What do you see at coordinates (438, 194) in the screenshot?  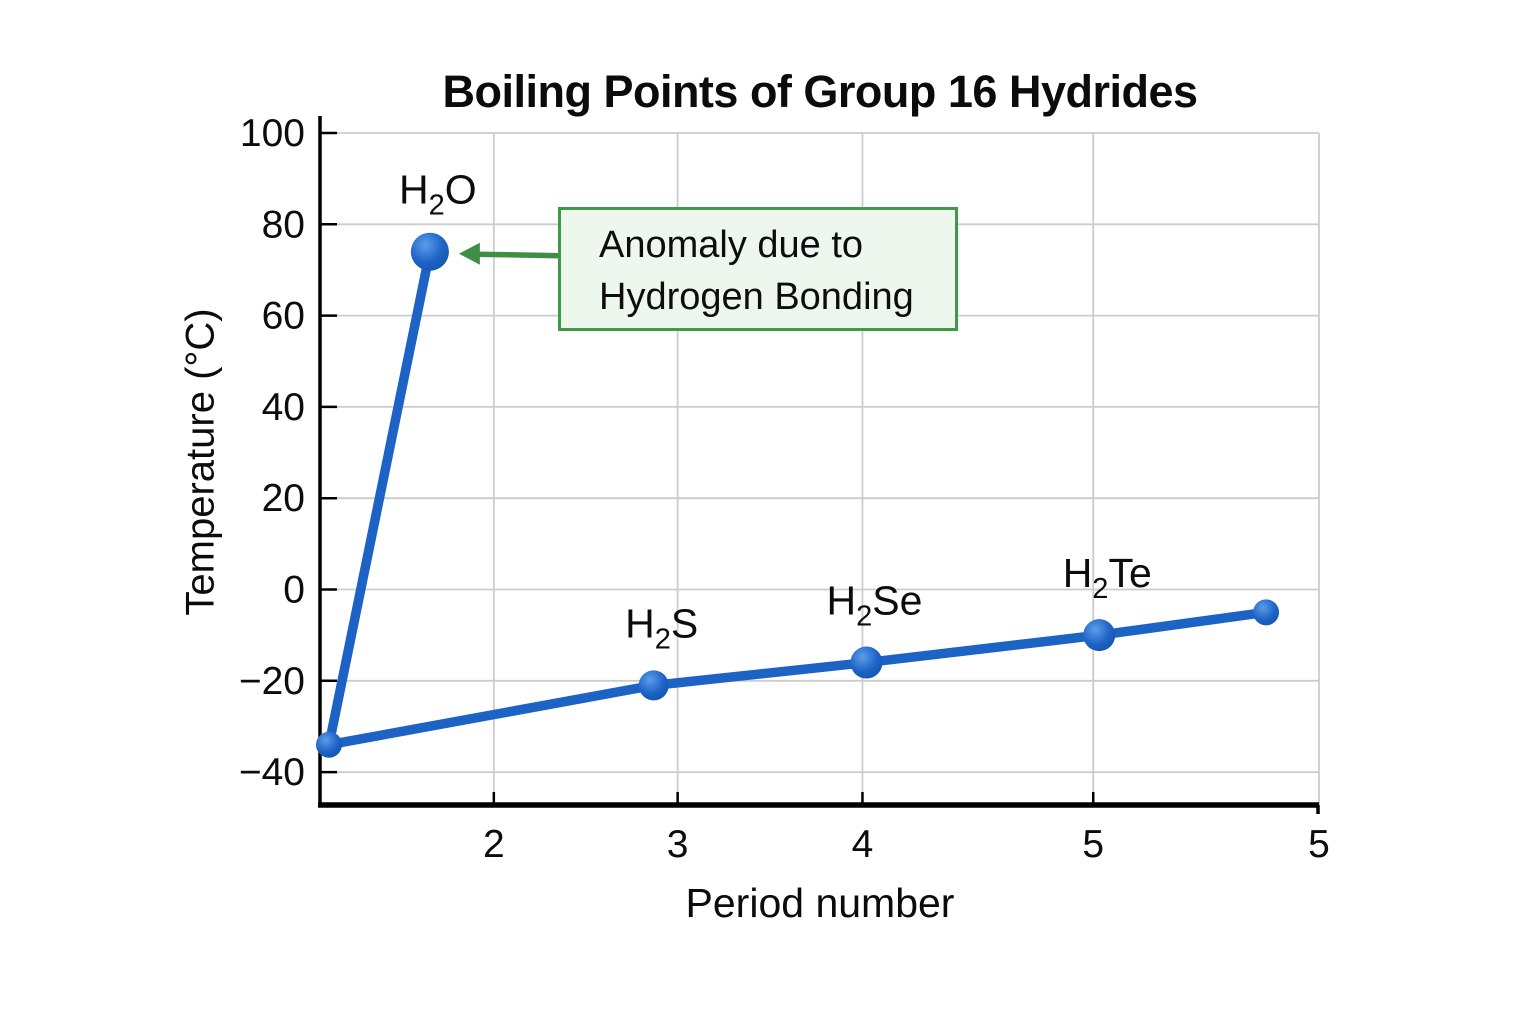 I see `point-label-h2o: H2O` at bounding box center [438, 194].